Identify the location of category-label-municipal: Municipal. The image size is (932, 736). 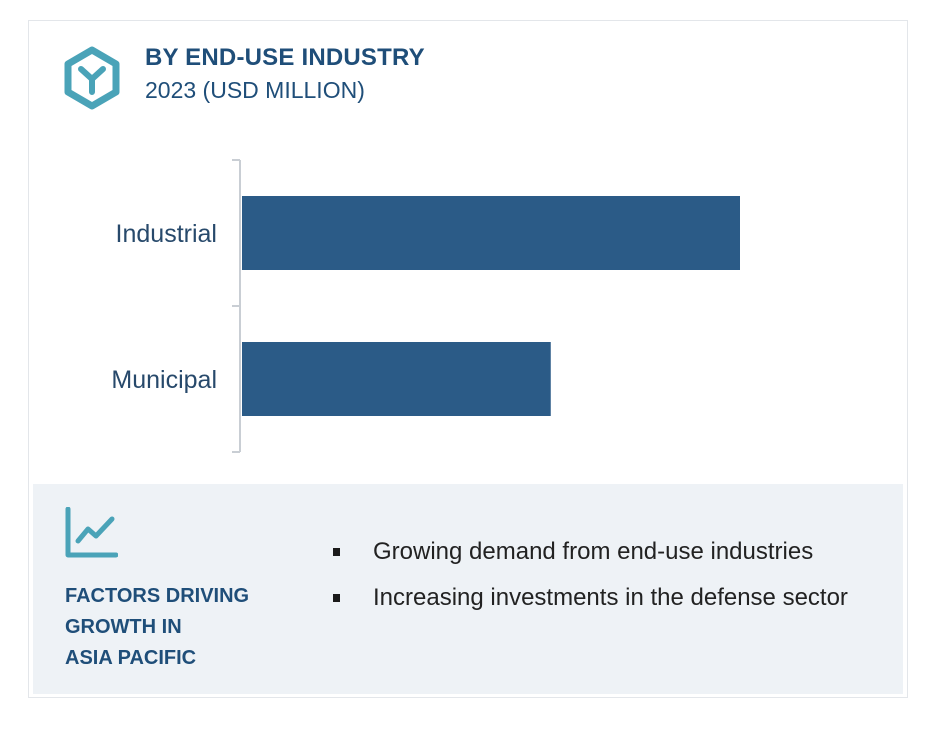
(164, 380).